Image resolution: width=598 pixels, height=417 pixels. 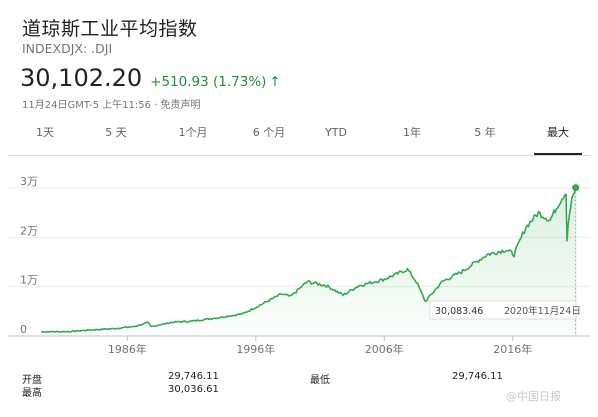 I want to click on watermark-text: @中国日报, so click(x=533, y=396).